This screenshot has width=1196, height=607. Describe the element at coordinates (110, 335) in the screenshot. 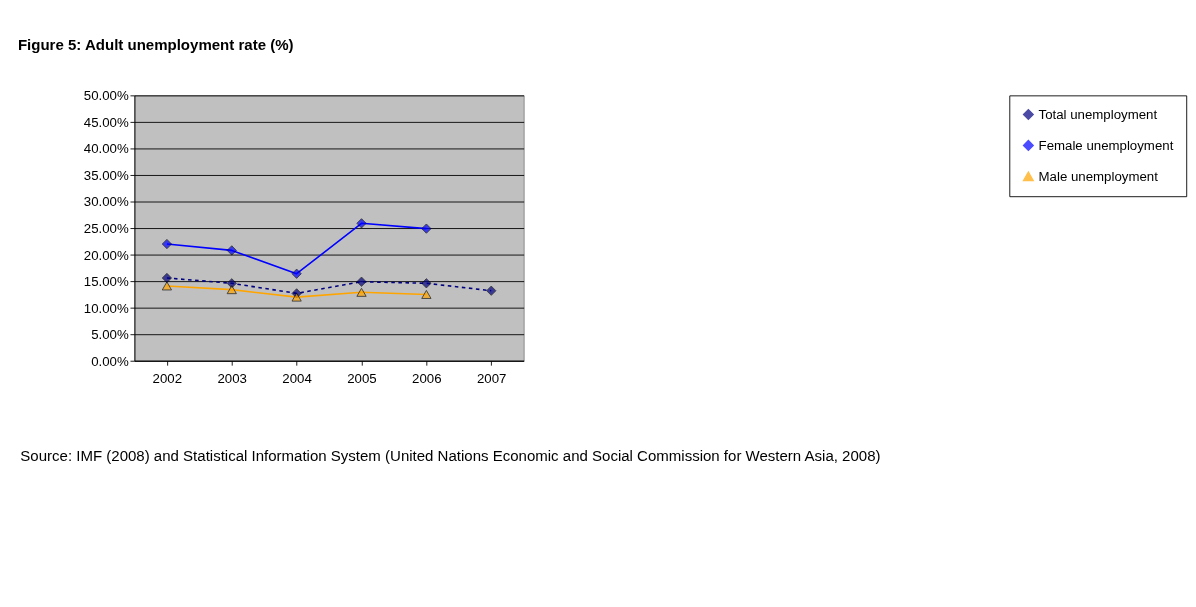

I see `y-tick-label: 5.00%` at that location.